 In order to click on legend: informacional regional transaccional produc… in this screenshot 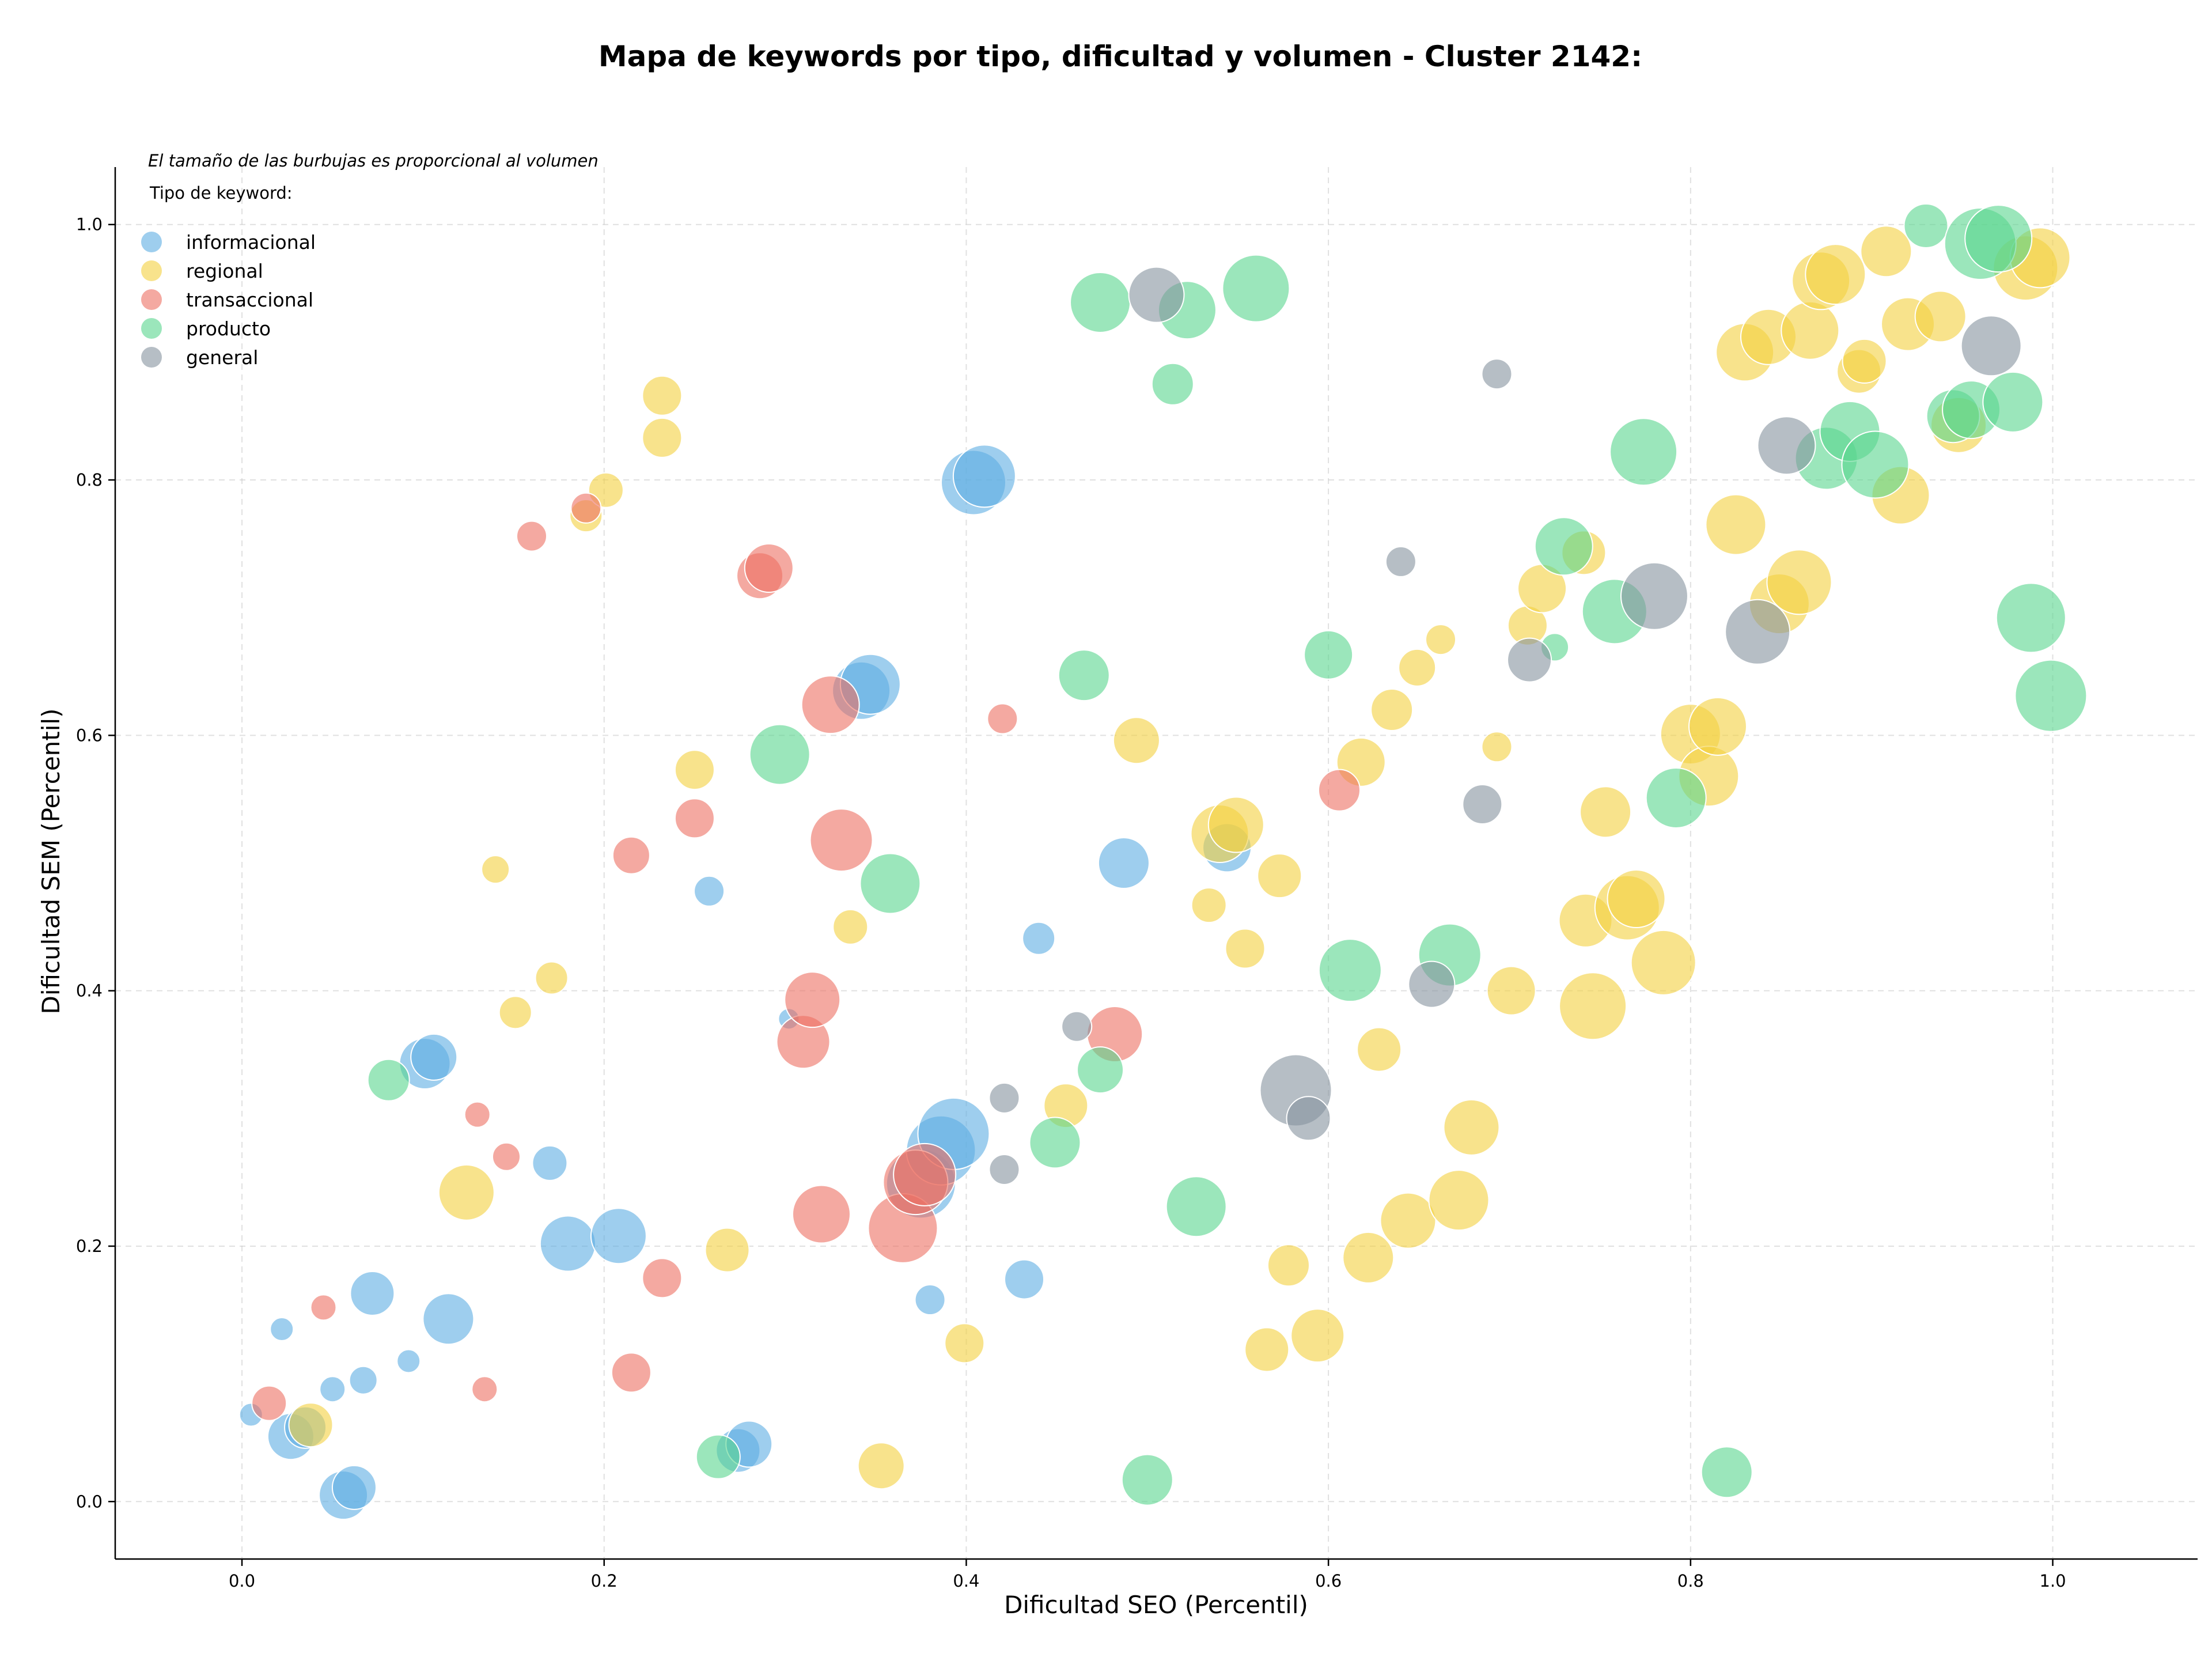, I will do `click(228, 300)`.